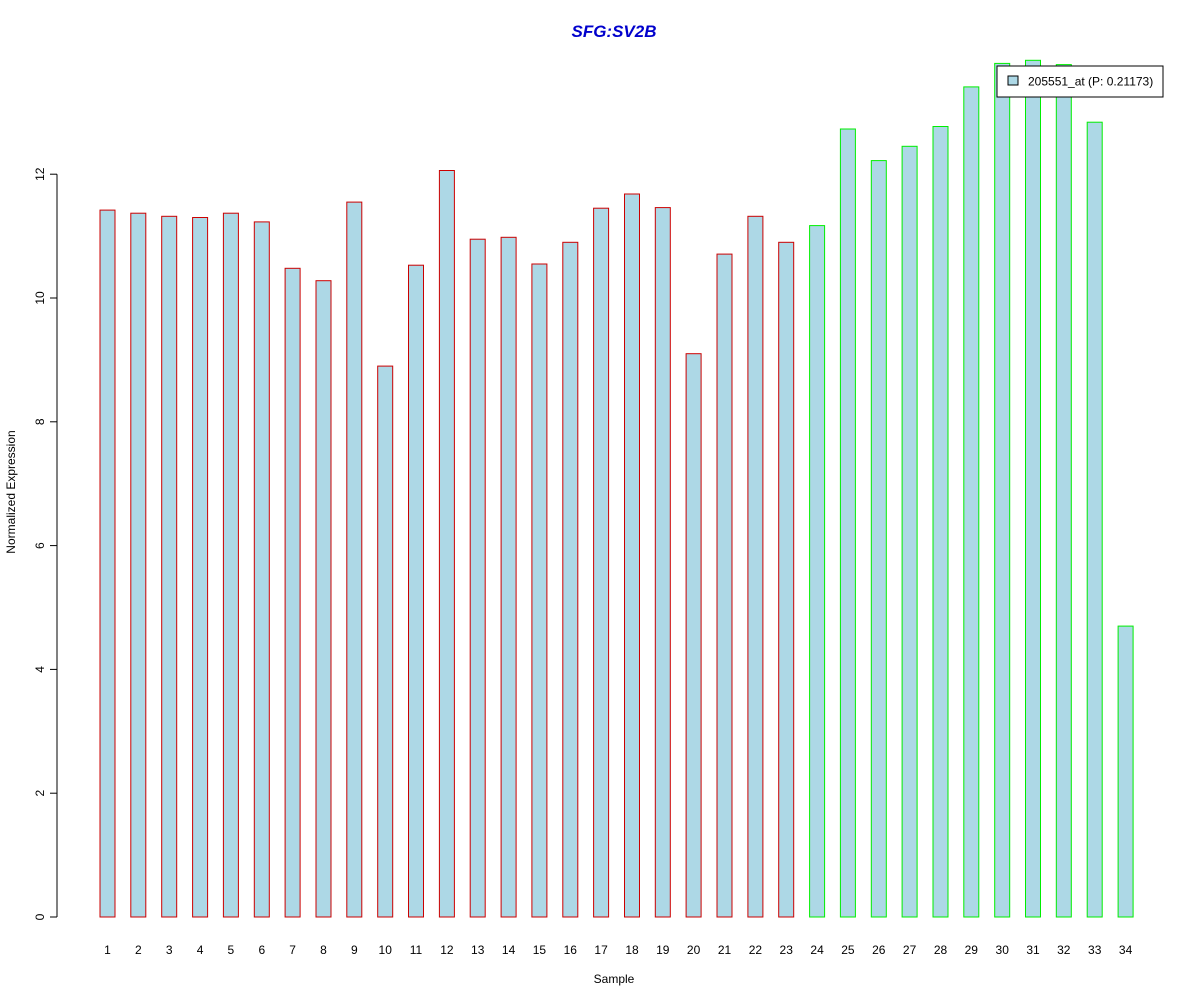 Image resolution: width=1200 pixels, height=1000 pixels. Describe the element at coordinates (200, 950) in the screenshot. I see `x-tick-label: 4` at that location.